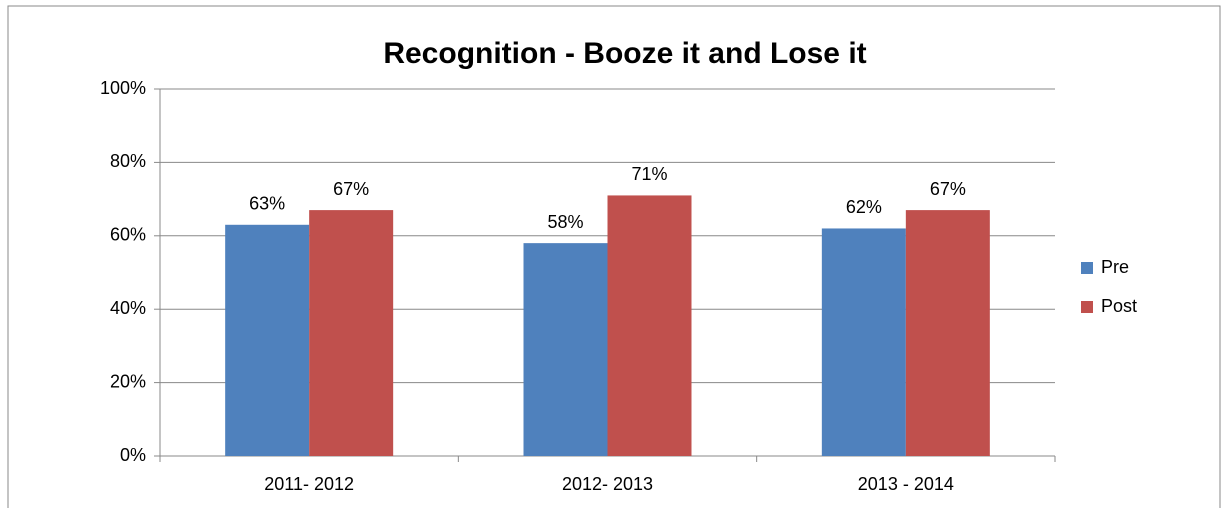 The height and width of the screenshot is (508, 1225). What do you see at coordinates (565, 222) in the screenshot?
I see `value-label: 58%` at bounding box center [565, 222].